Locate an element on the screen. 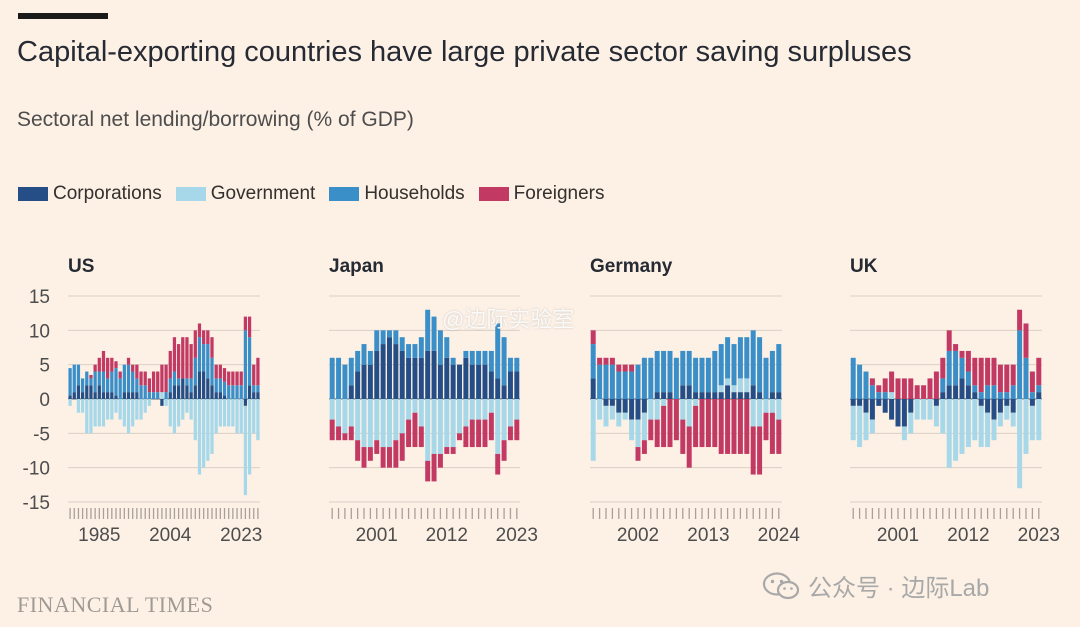 This screenshot has width=1080, height=627. x-tick-label-us-1985: 1985 is located at coordinates (99, 535).